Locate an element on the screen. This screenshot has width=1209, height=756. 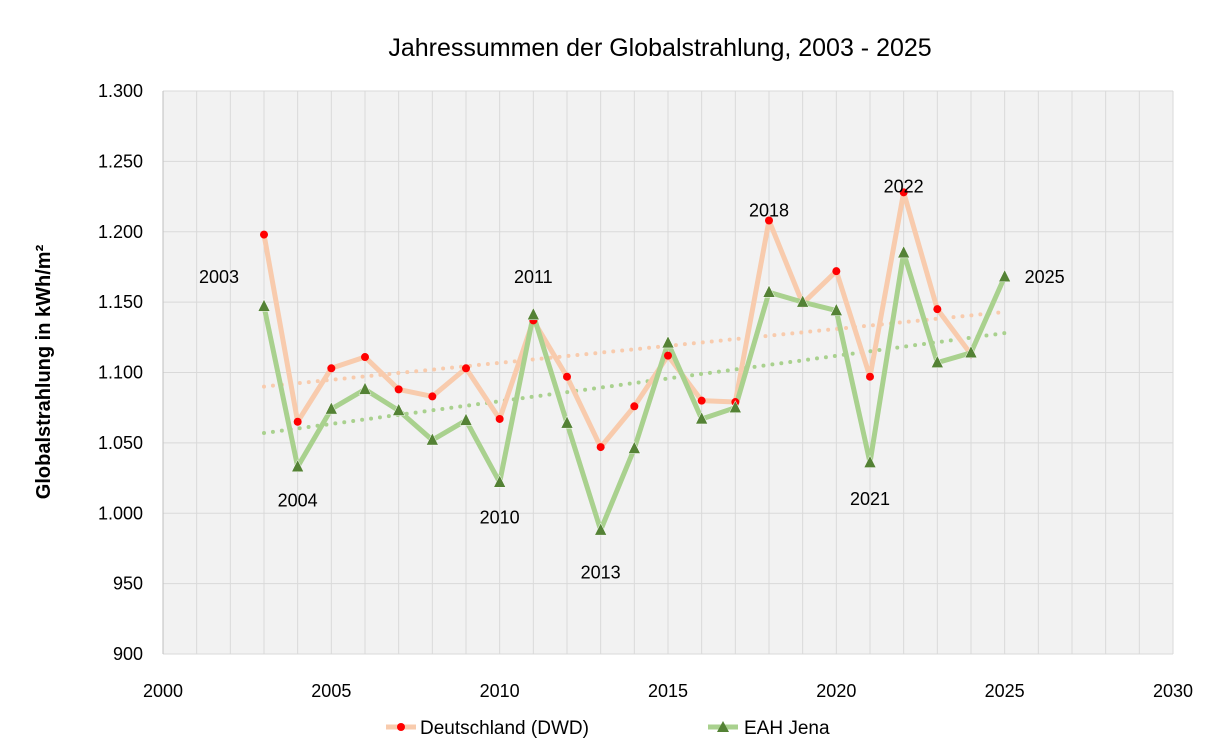
legend-label-eah: EAH Jena is located at coordinates (787, 728).